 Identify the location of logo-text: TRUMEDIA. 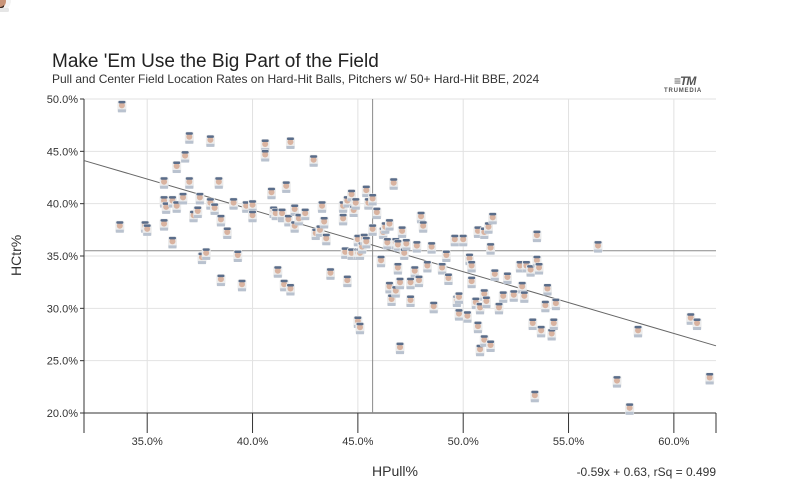
(683, 91).